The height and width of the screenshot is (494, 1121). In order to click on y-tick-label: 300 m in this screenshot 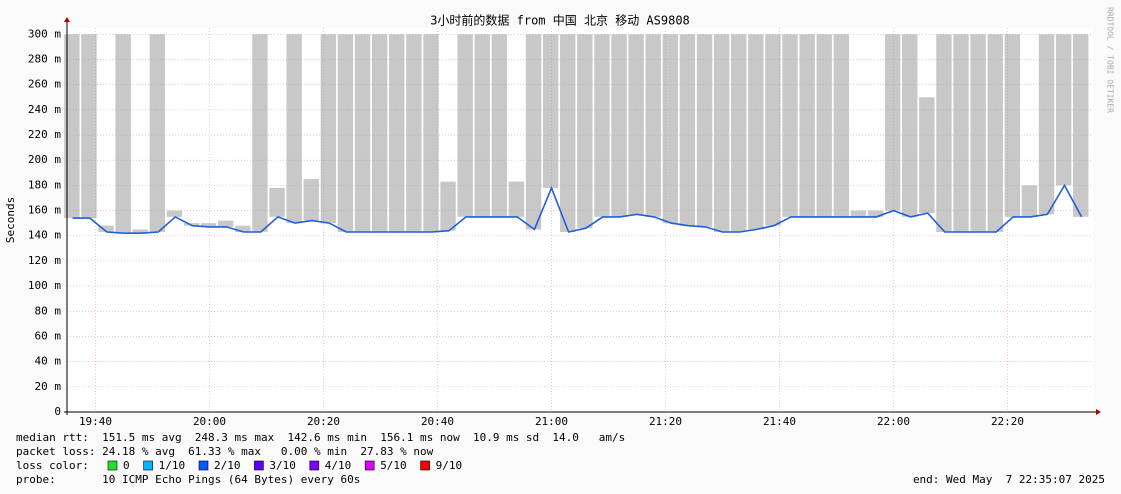, I will do `click(44, 33)`.